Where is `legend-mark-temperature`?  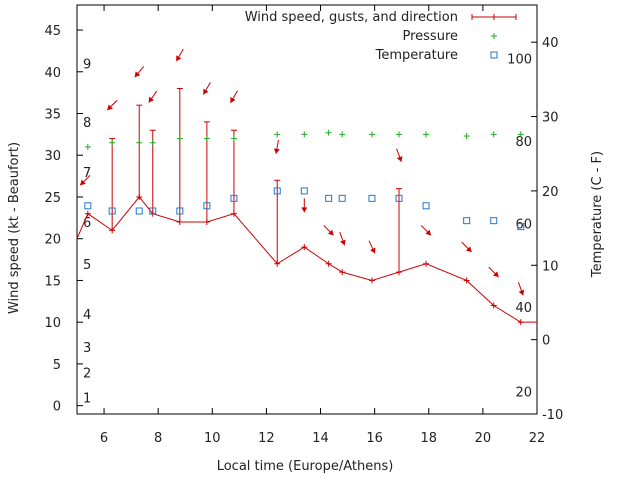 legend-mark-temperature is located at coordinates (494, 55).